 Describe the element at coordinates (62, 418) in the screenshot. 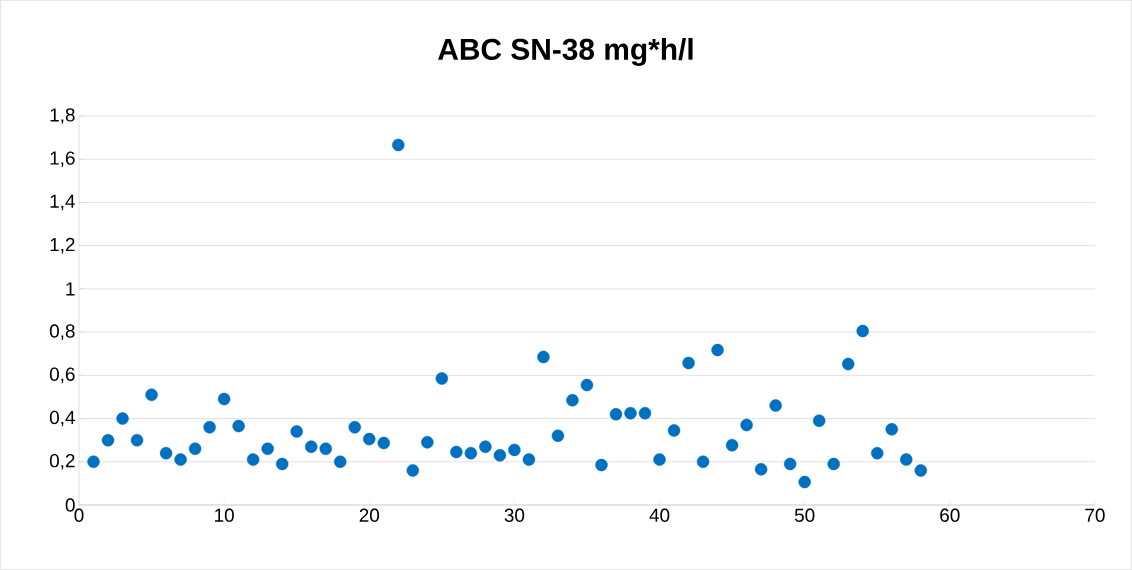

I see `y-tick-label: 0,4` at that location.